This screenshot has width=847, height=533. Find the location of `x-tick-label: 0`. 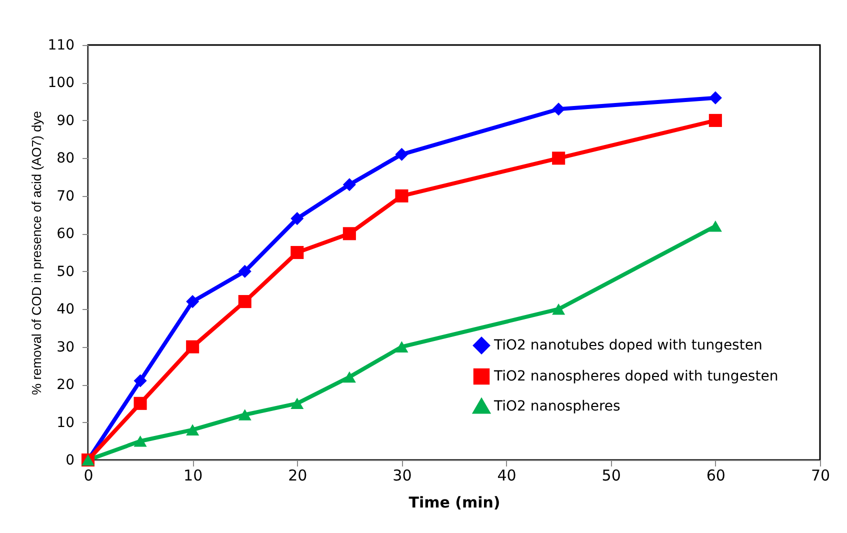

x-tick-label: 0 is located at coordinates (89, 475).